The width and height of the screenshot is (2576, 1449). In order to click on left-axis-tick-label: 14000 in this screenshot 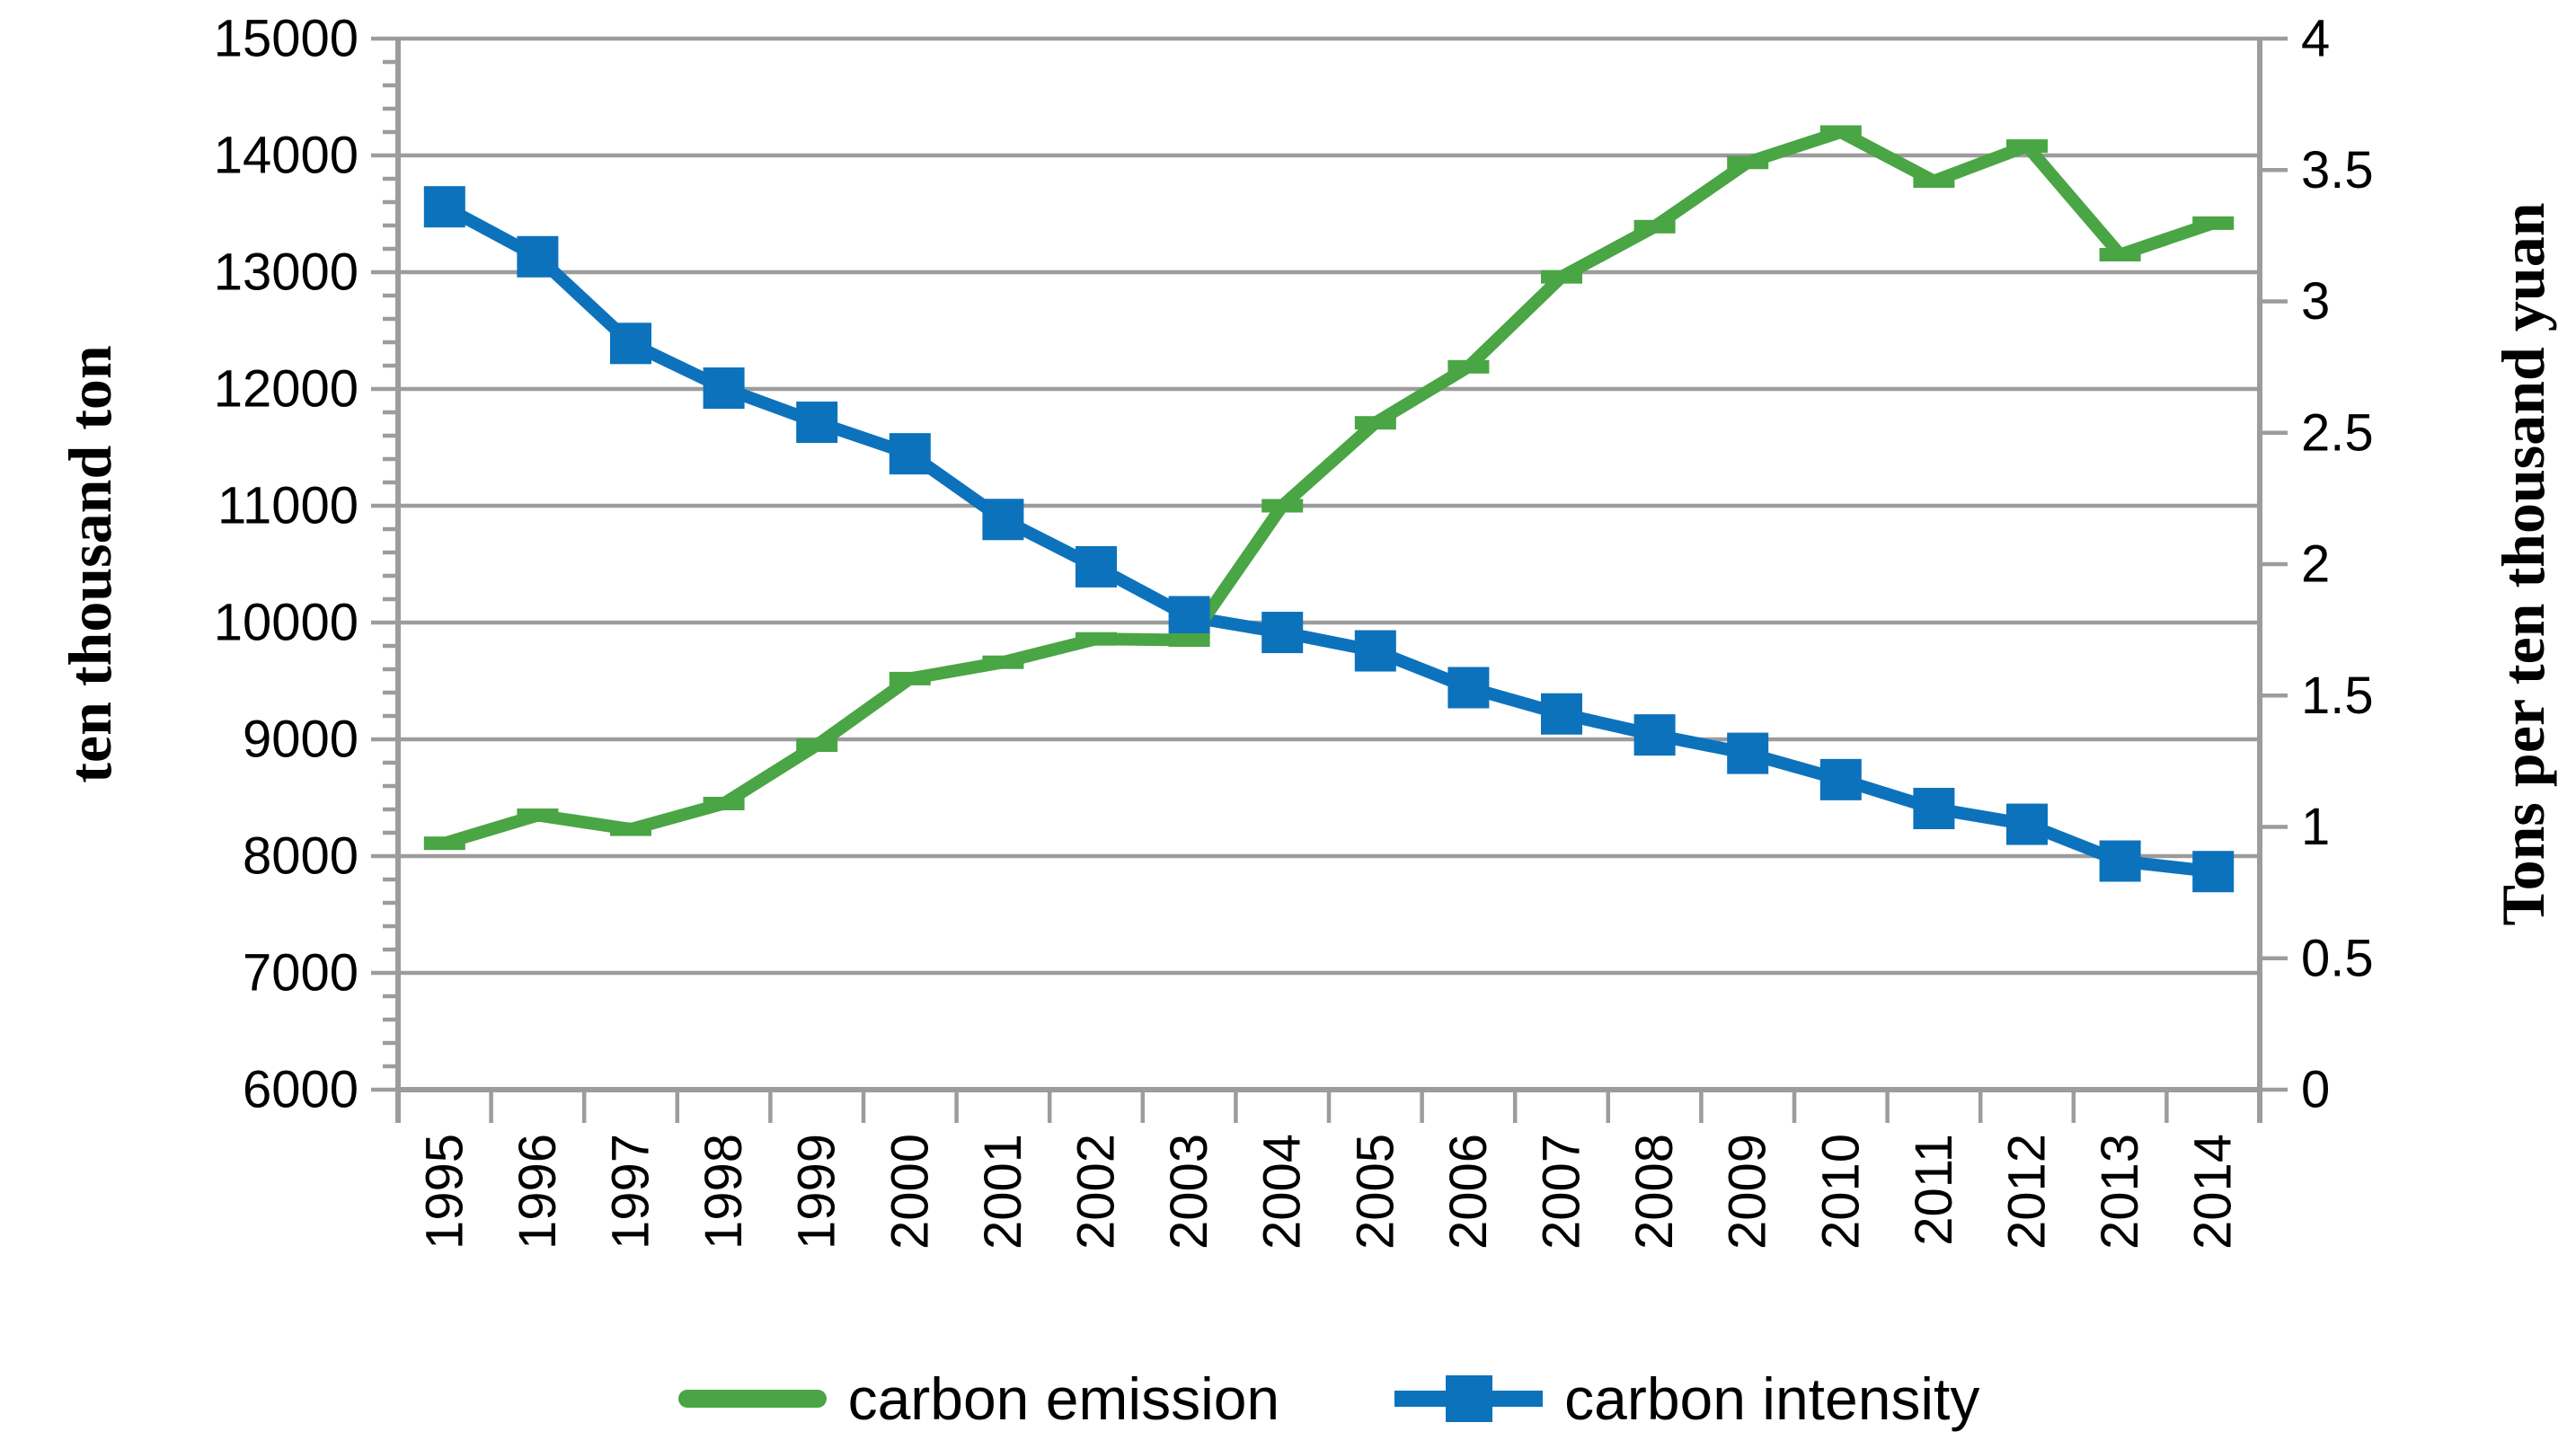, I will do `click(286, 156)`.